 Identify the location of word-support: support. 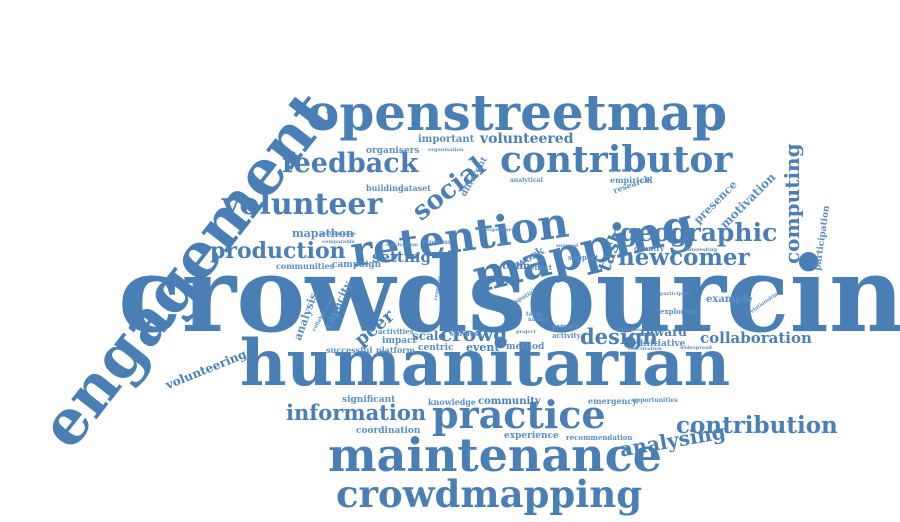
(583, 257).